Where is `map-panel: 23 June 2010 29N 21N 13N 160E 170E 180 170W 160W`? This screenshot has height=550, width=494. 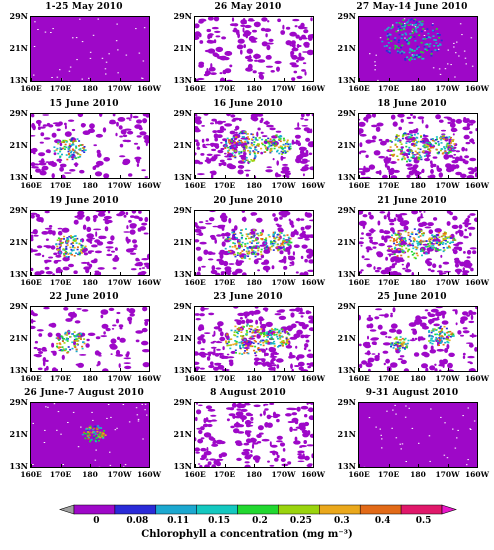
map-panel: 23 June 2010 29N 21N 13N 160E 170E 180 170W 160W is located at coordinates (248, 345).